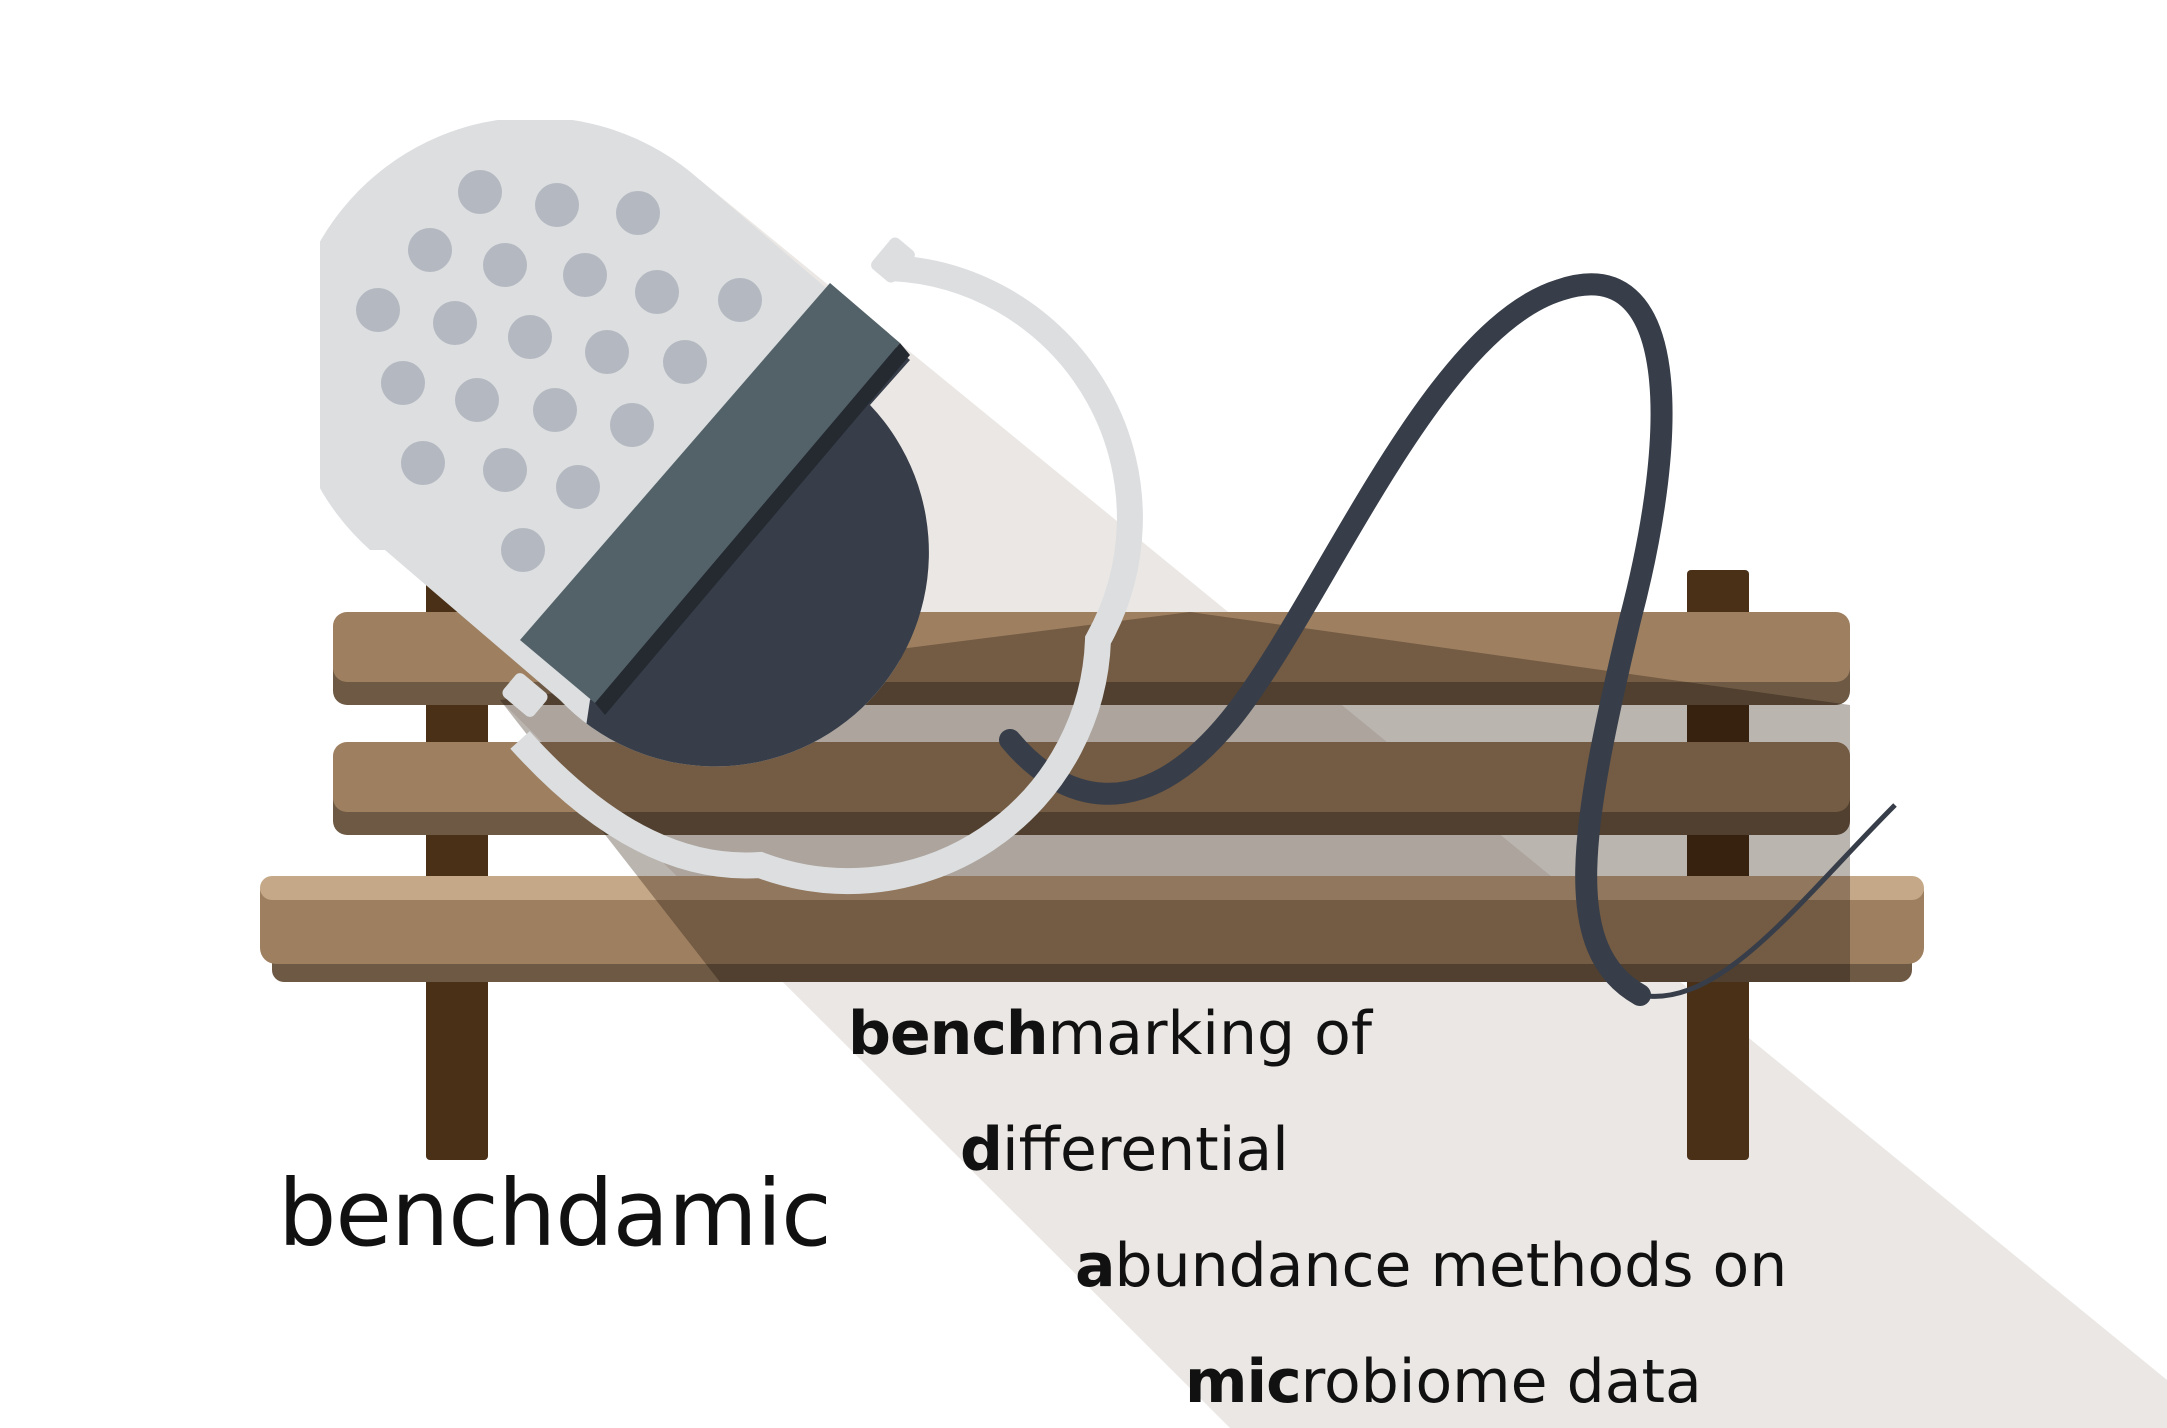 Image resolution: width=2167 pixels, height=1428 pixels. I want to click on tagline-line-3-bold: a, so click(1095, 1266).